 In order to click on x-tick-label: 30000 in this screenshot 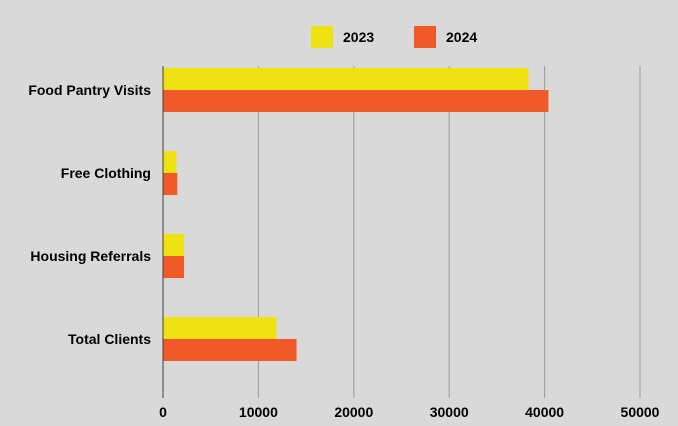, I will do `click(449, 412)`.